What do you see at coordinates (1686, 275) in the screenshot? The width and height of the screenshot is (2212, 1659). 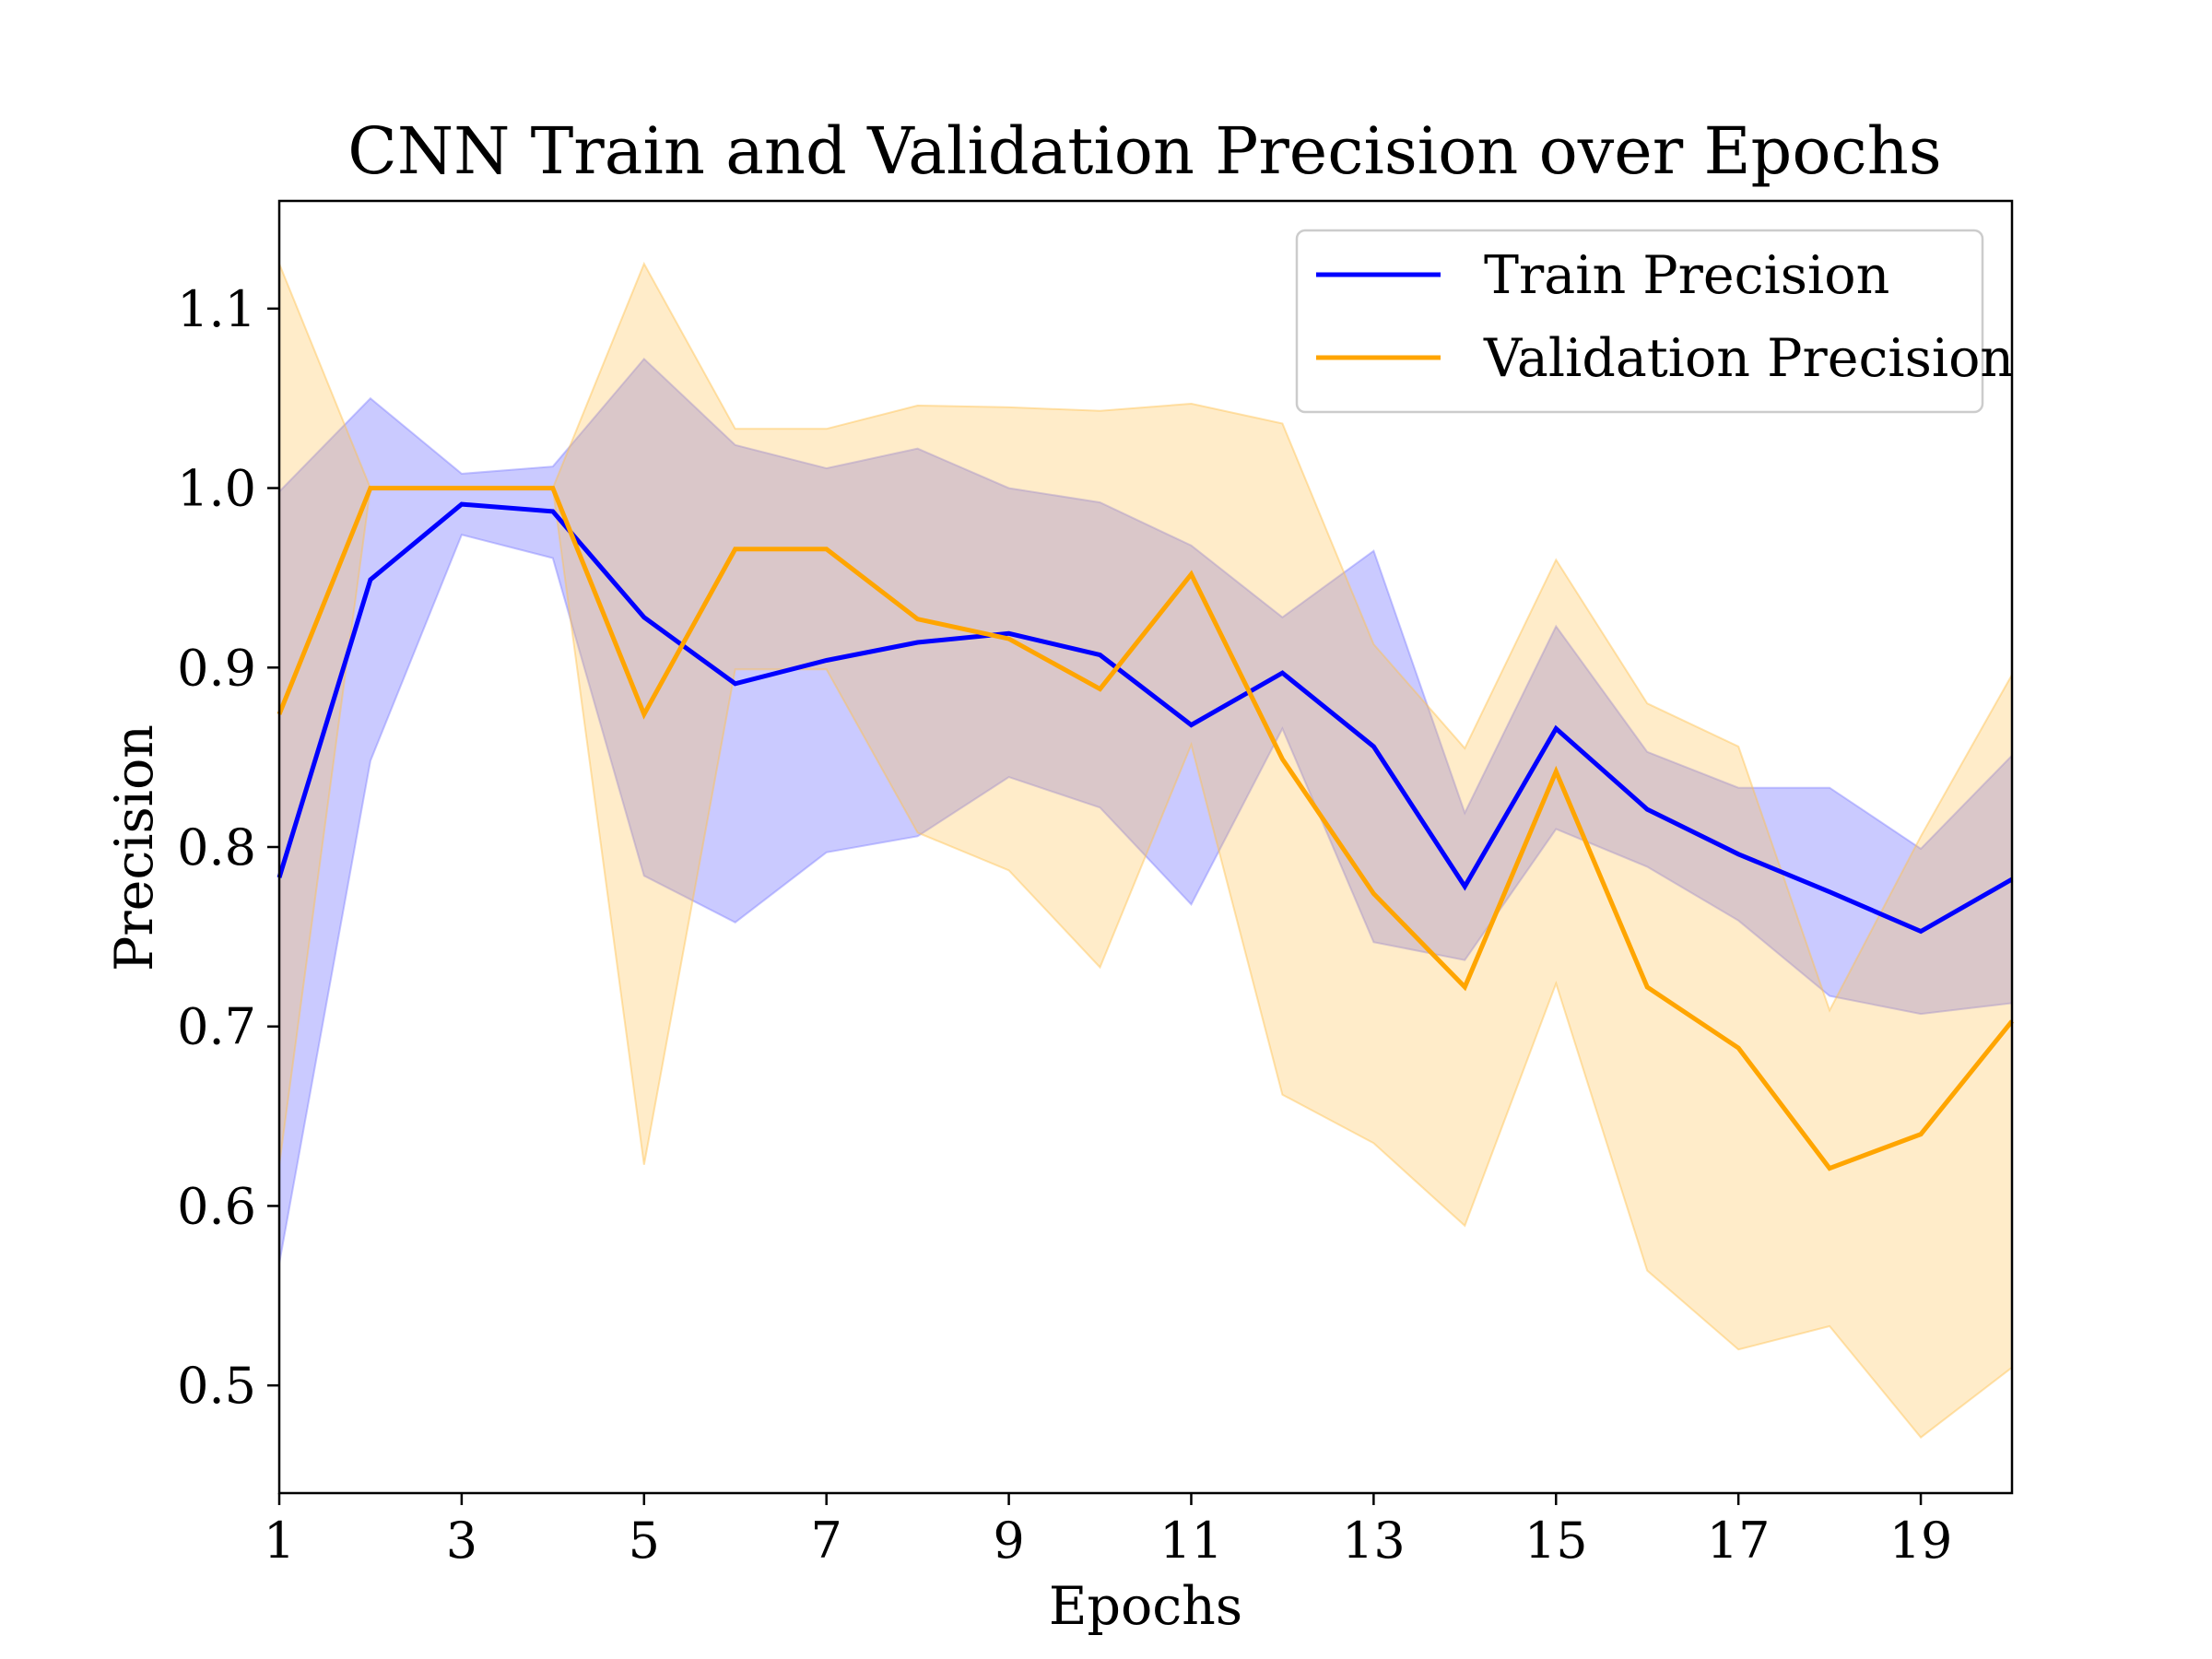 I see `legend-label-train: Train Precision` at bounding box center [1686, 275].